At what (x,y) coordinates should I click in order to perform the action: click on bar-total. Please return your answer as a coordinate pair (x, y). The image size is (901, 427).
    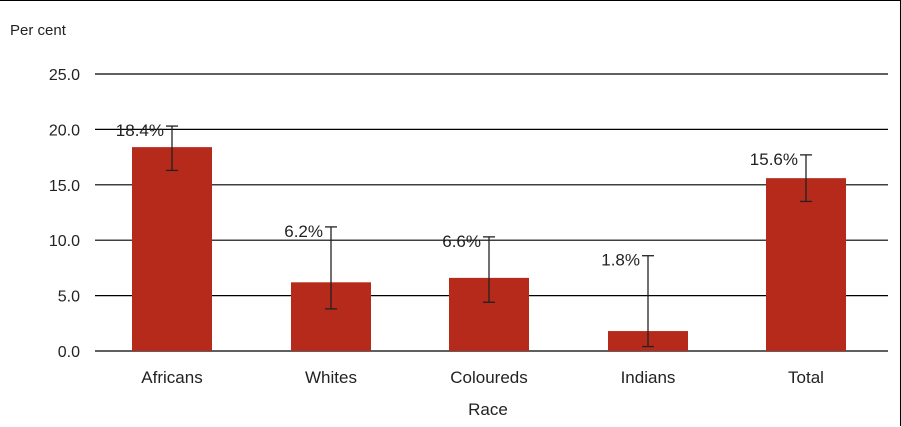
    Looking at the image, I should click on (806, 264).